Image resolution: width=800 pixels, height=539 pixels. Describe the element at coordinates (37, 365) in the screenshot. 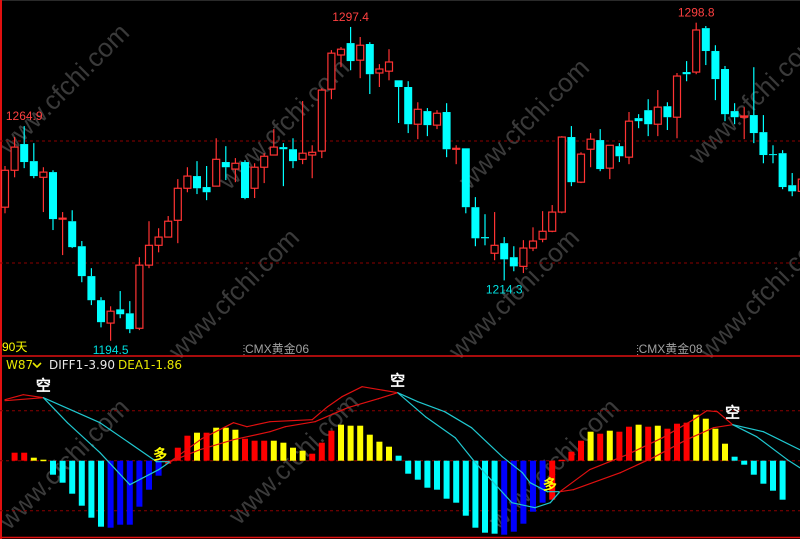

I see `chevron-down-icon` at that location.